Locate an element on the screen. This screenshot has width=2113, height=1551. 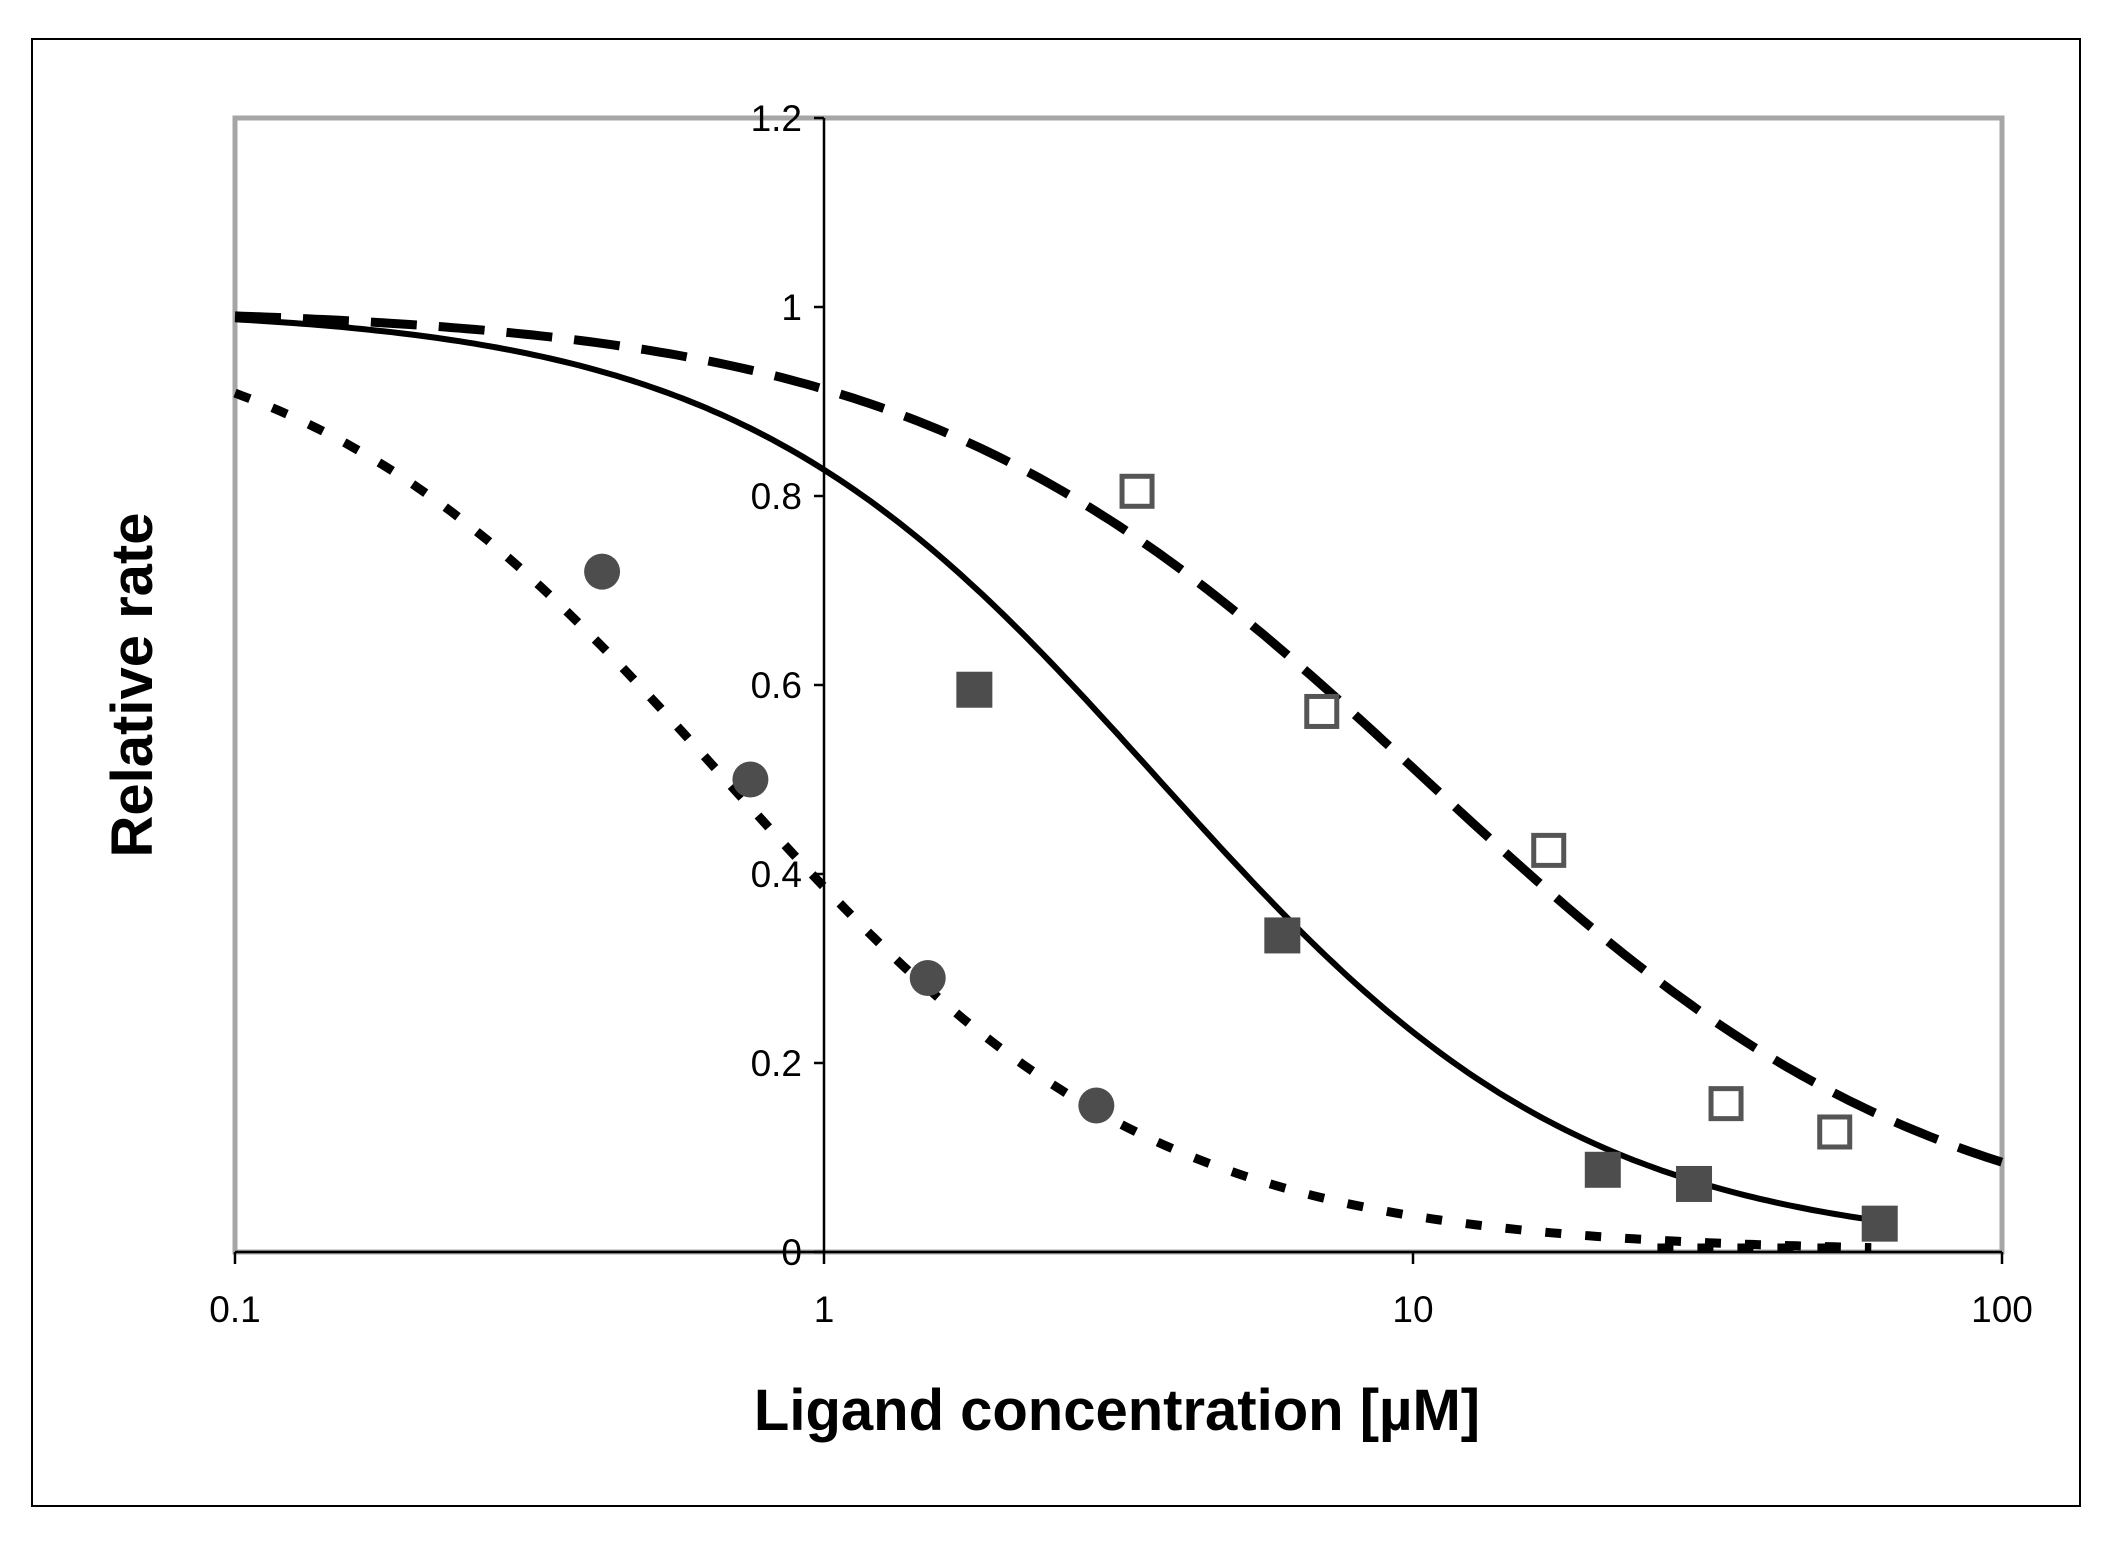
x-tick-label: 100 is located at coordinates (2002, 1309).